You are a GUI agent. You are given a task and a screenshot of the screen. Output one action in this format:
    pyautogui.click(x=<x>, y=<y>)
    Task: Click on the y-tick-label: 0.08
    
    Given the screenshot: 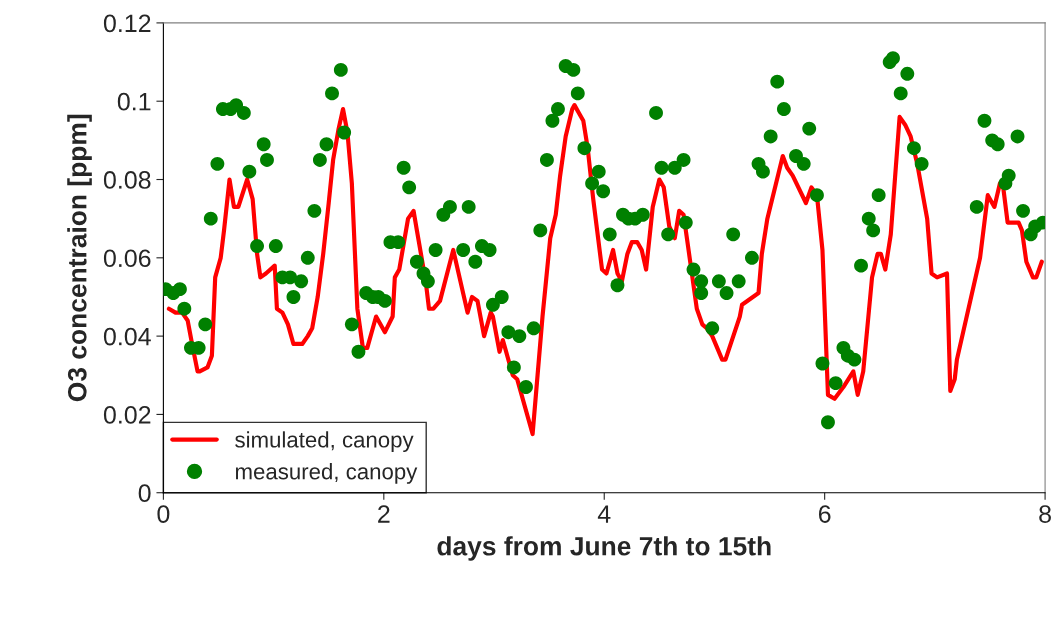 What is the action you would take?
    pyautogui.click(x=127, y=180)
    